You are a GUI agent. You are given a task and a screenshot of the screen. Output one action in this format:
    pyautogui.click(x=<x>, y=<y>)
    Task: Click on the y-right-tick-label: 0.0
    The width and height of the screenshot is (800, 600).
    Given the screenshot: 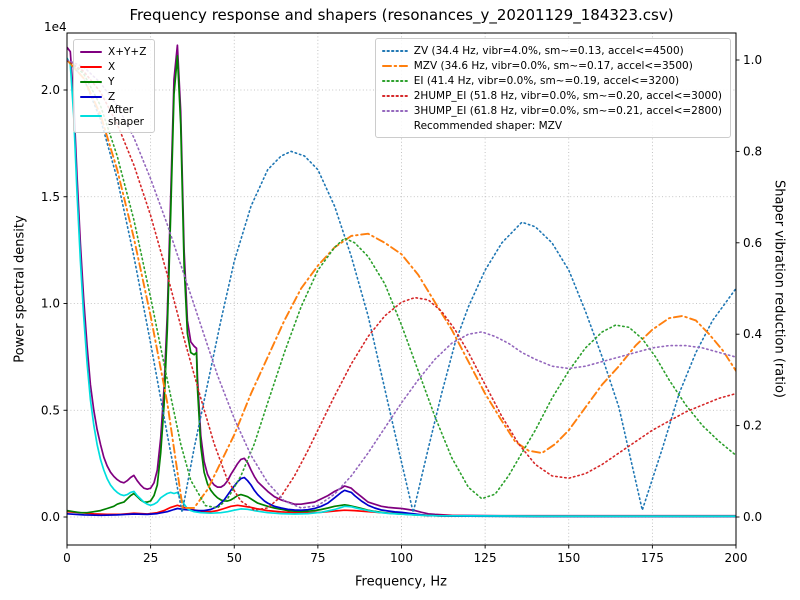 What is the action you would take?
    pyautogui.click(x=752, y=517)
    